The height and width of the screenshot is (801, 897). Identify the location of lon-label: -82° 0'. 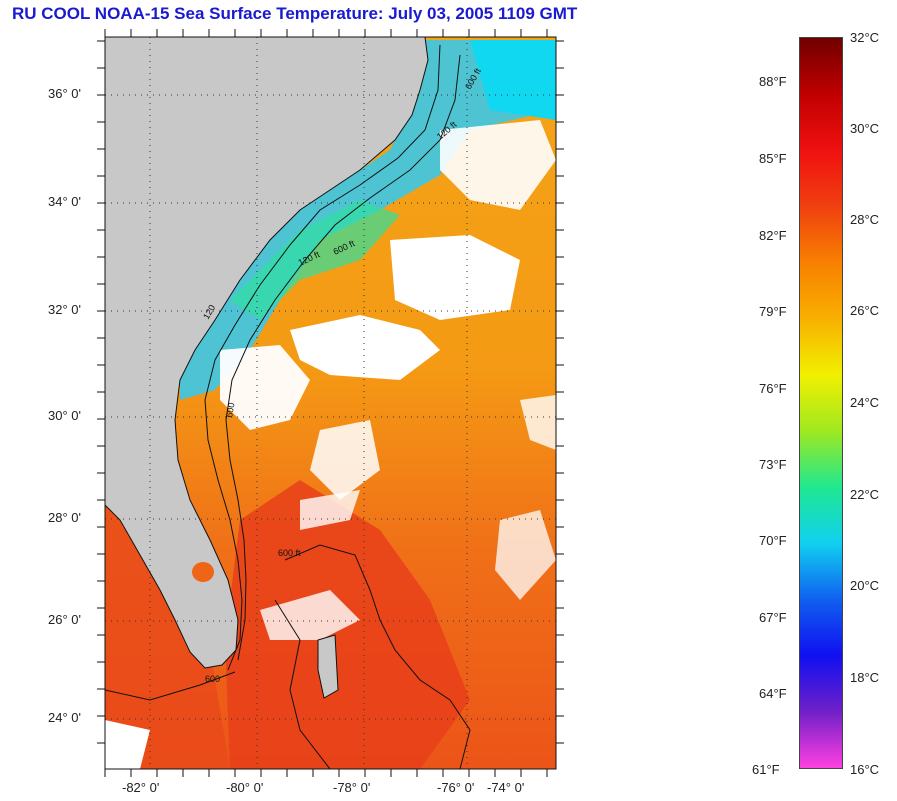
(141, 787).